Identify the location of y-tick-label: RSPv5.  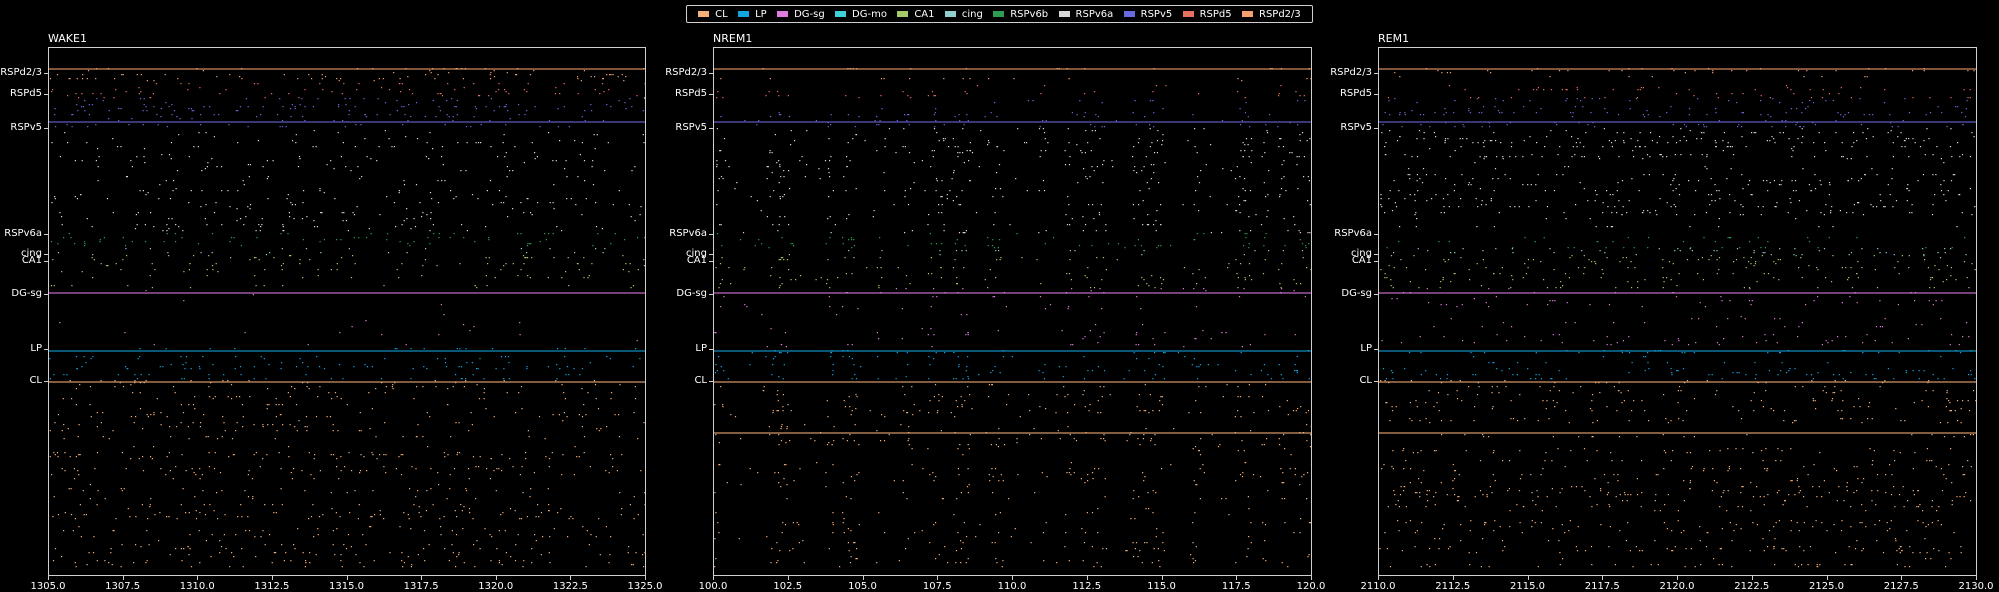
(1356, 127).